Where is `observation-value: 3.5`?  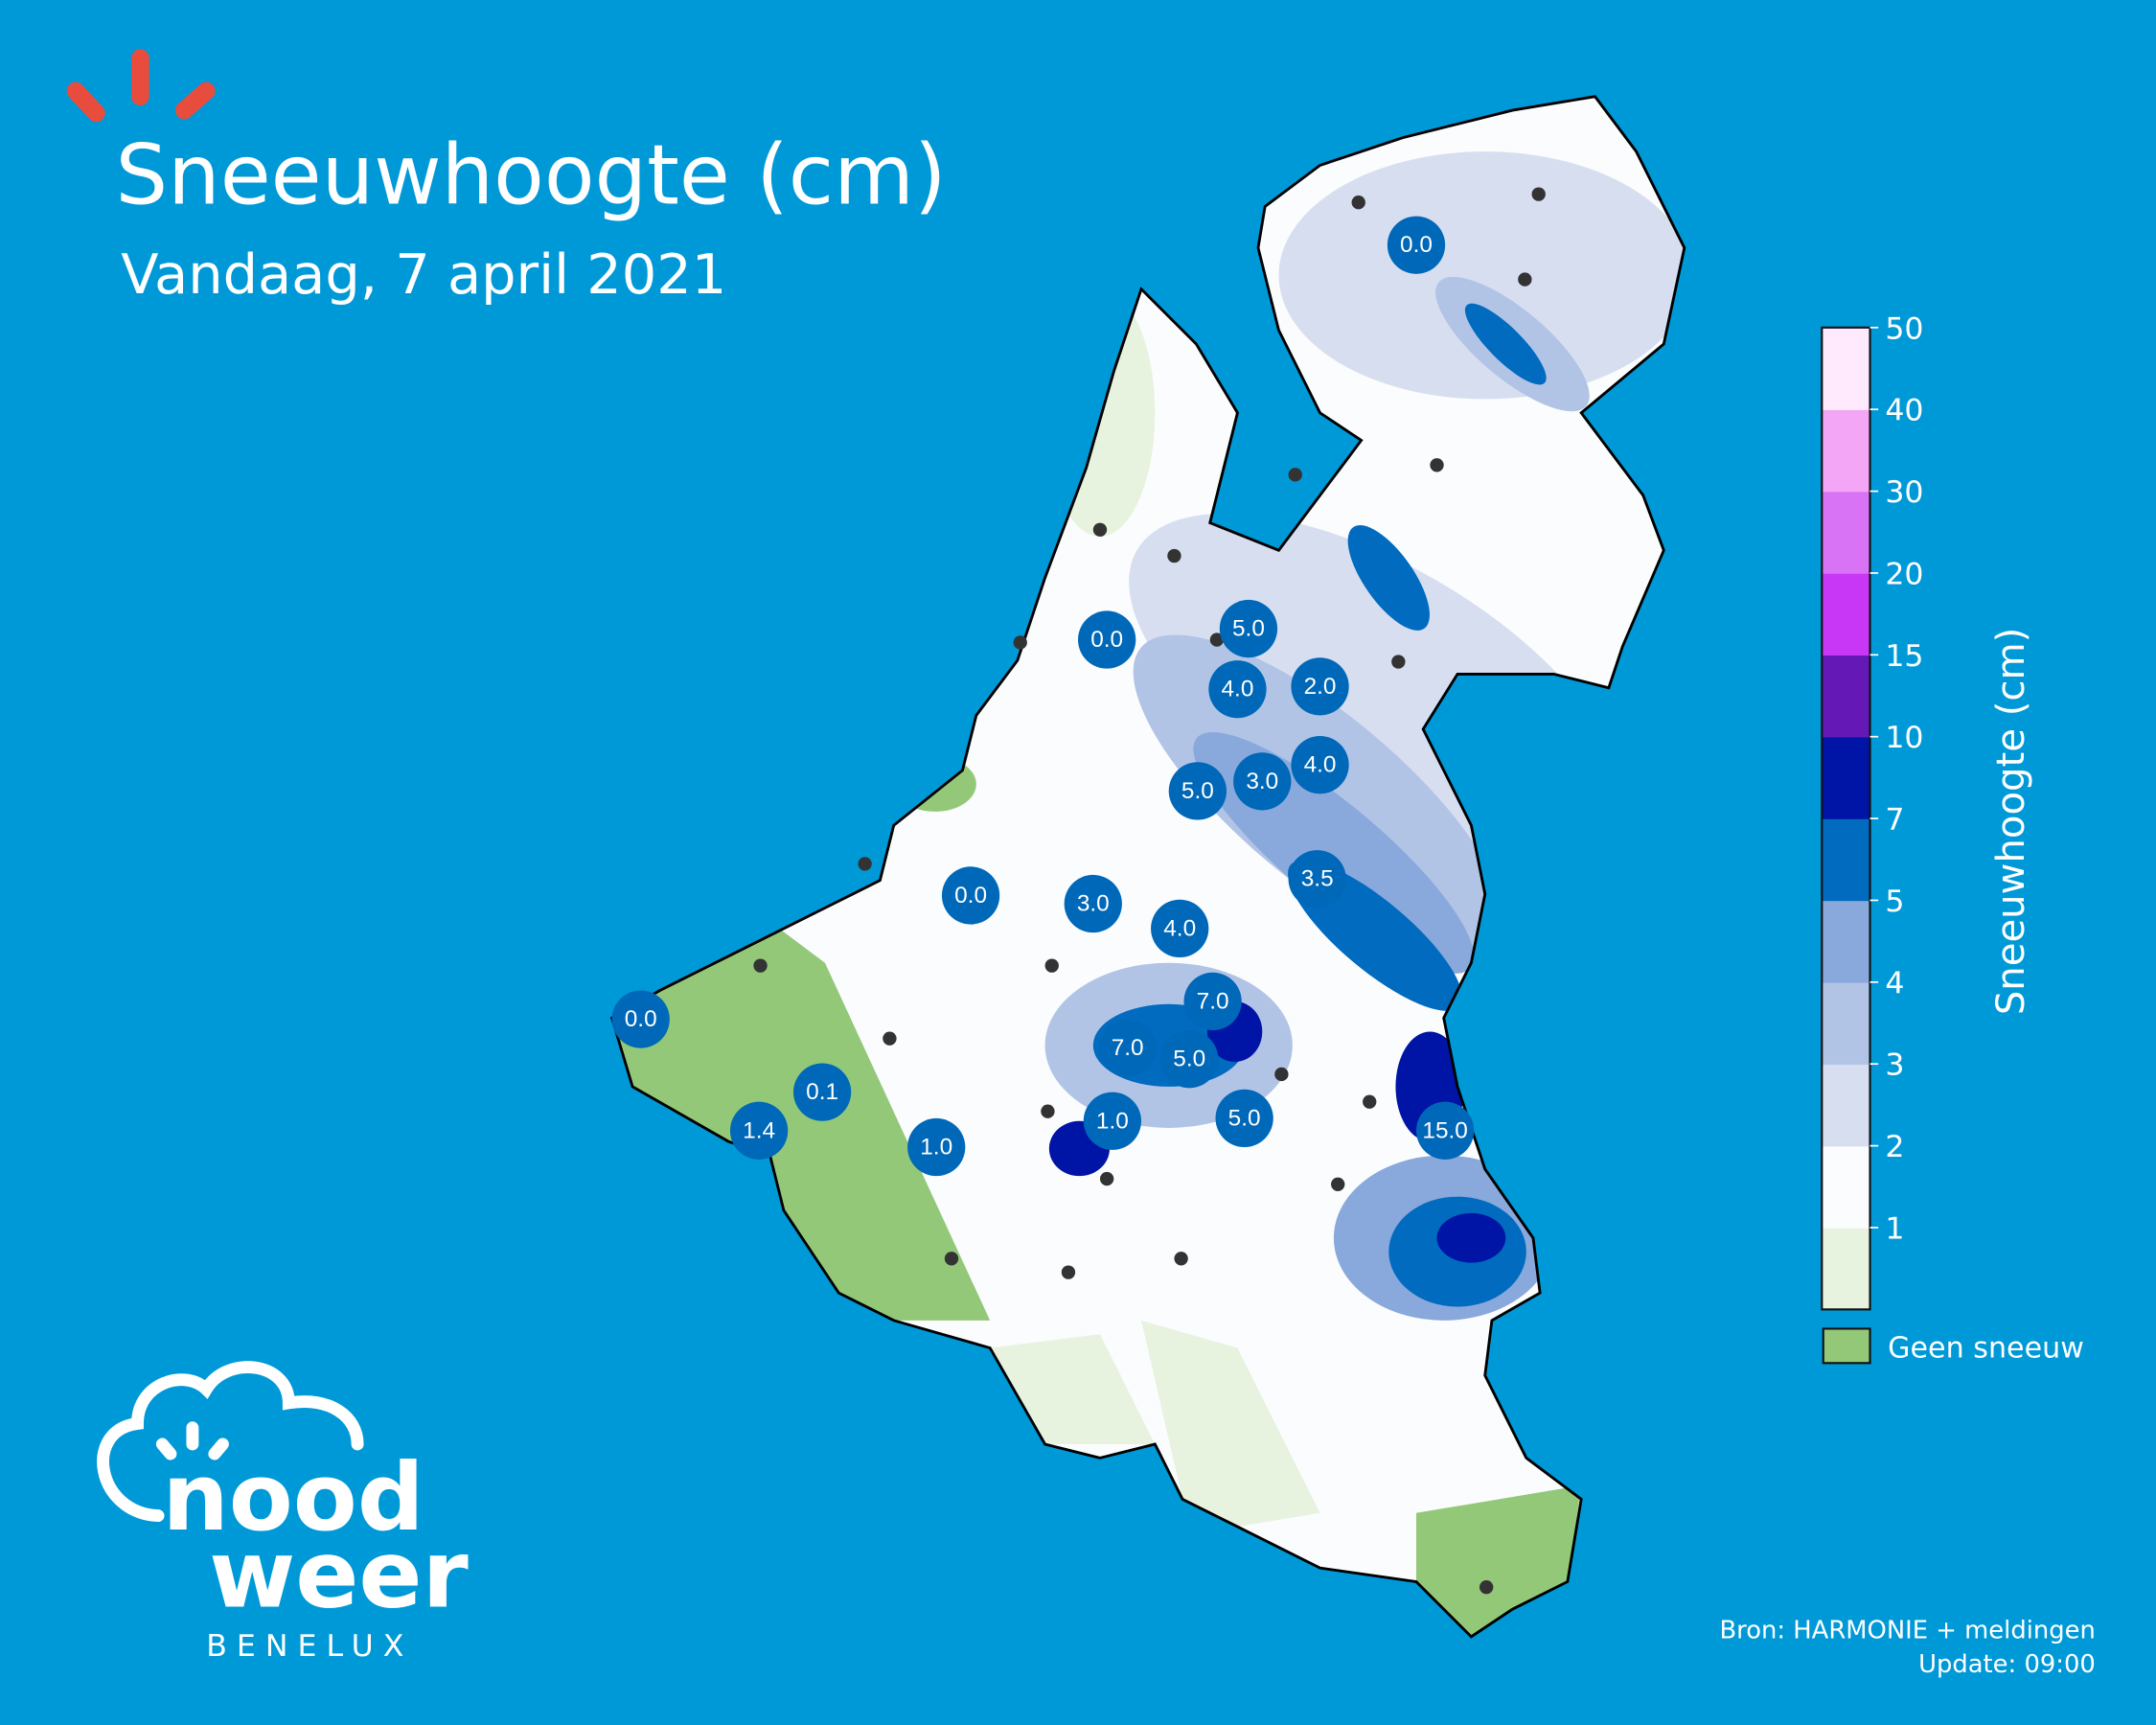 observation-value: 3.5 is located at coordinates (1317, 879).